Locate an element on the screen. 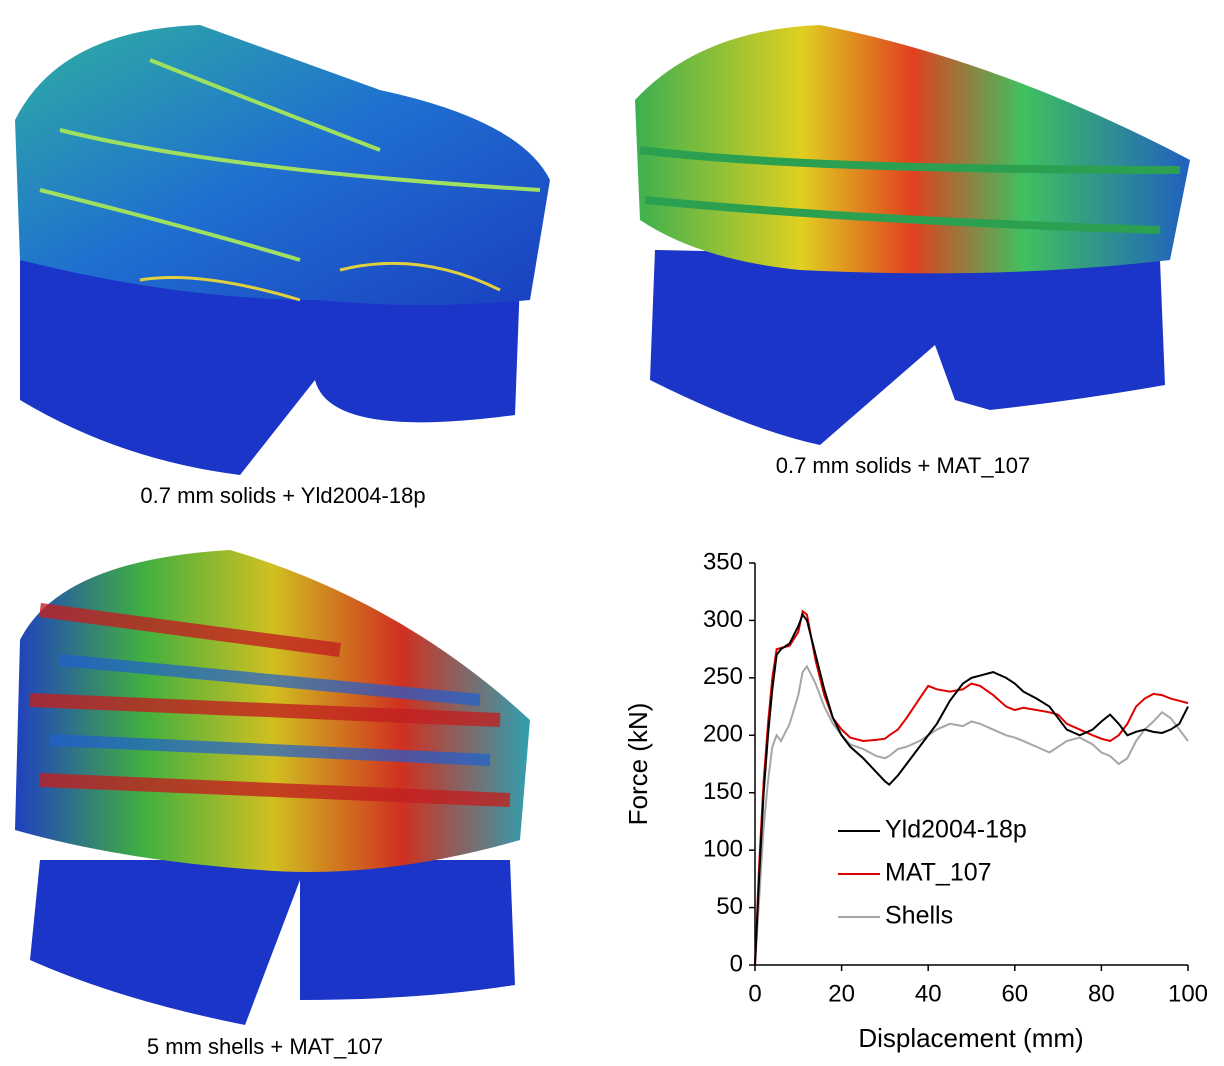  y-tick-label: 200 is located at coordinates (723, 734).